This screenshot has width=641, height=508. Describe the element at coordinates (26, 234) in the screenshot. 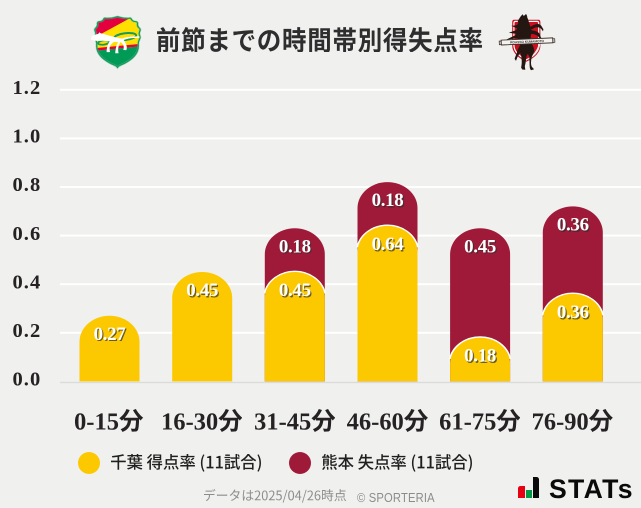

I see `svg-text: 0.6` at that location.